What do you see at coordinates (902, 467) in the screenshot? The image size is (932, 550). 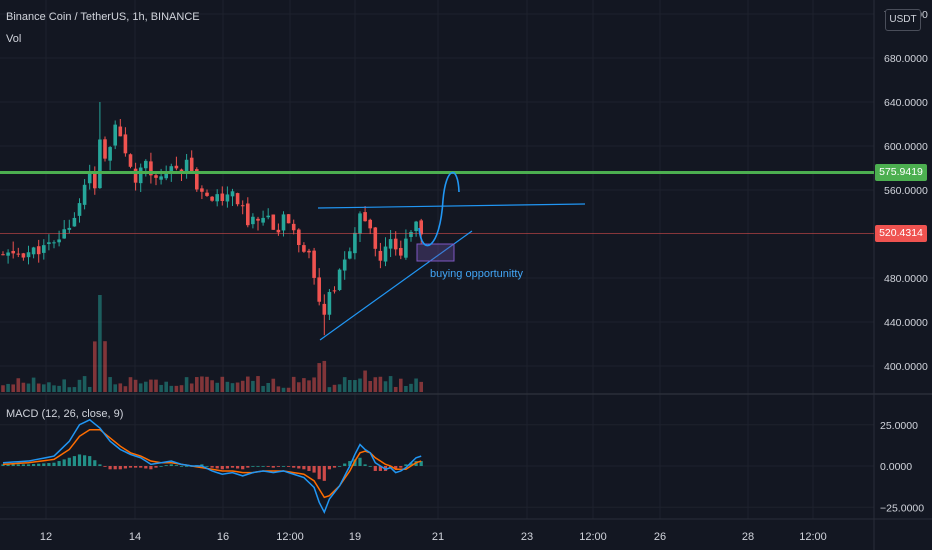 I see `macd-axis: 25.0000 0.0000 −25.0000` at bounding box center [902, 467].